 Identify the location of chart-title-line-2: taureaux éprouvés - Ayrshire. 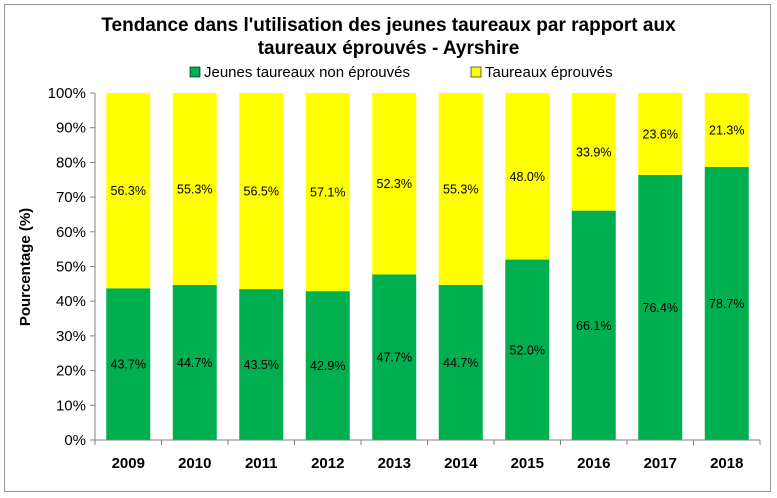
(388, 48).